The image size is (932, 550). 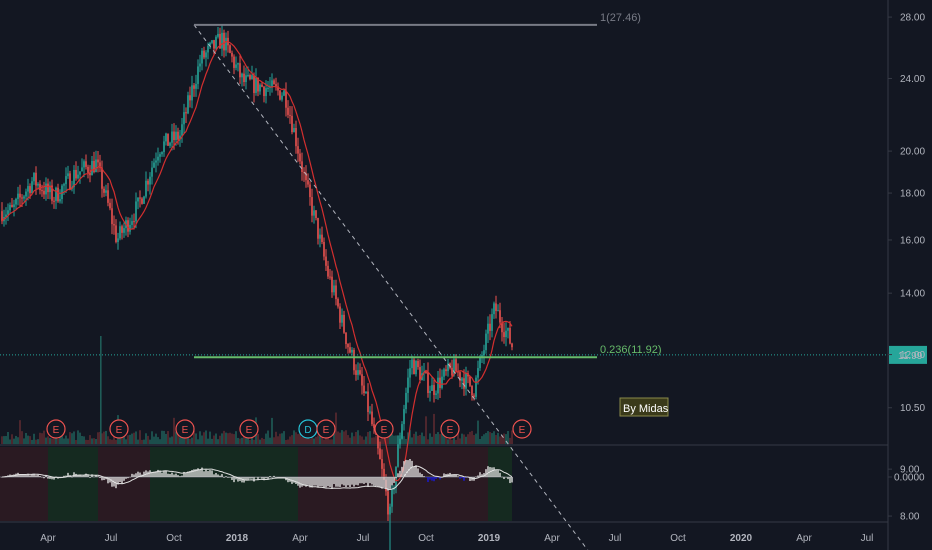 What do you see at coordinates (56, 429) in the screenshot?
I see `earnings-marker` at bounding box center [56, 429].